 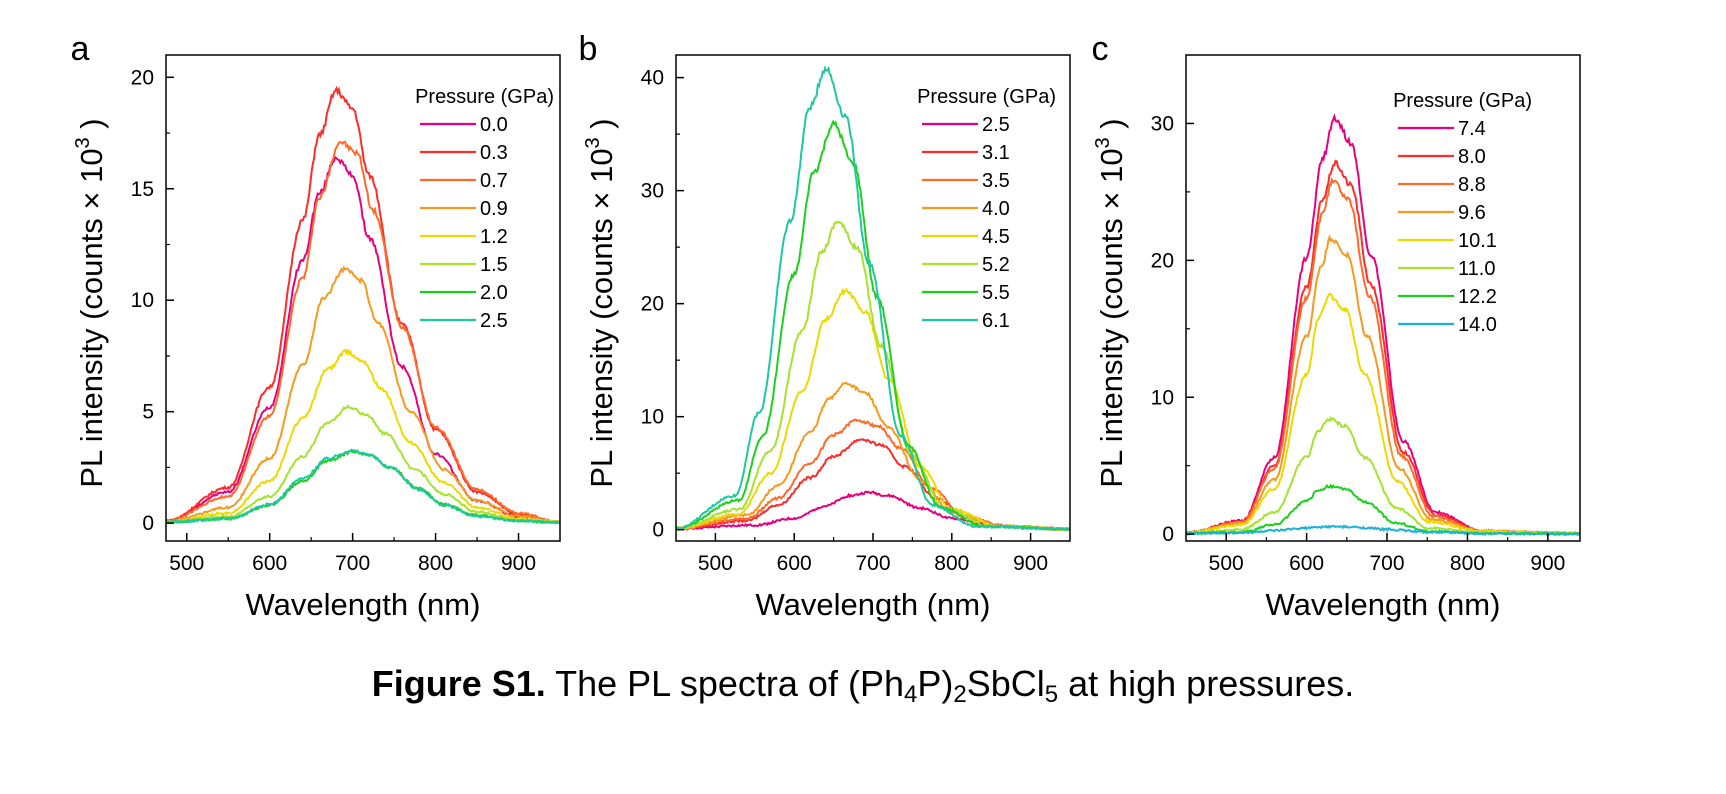 I want to click on caption-text-1: The PL spectra of (Ph, so click(x=724, y=683).